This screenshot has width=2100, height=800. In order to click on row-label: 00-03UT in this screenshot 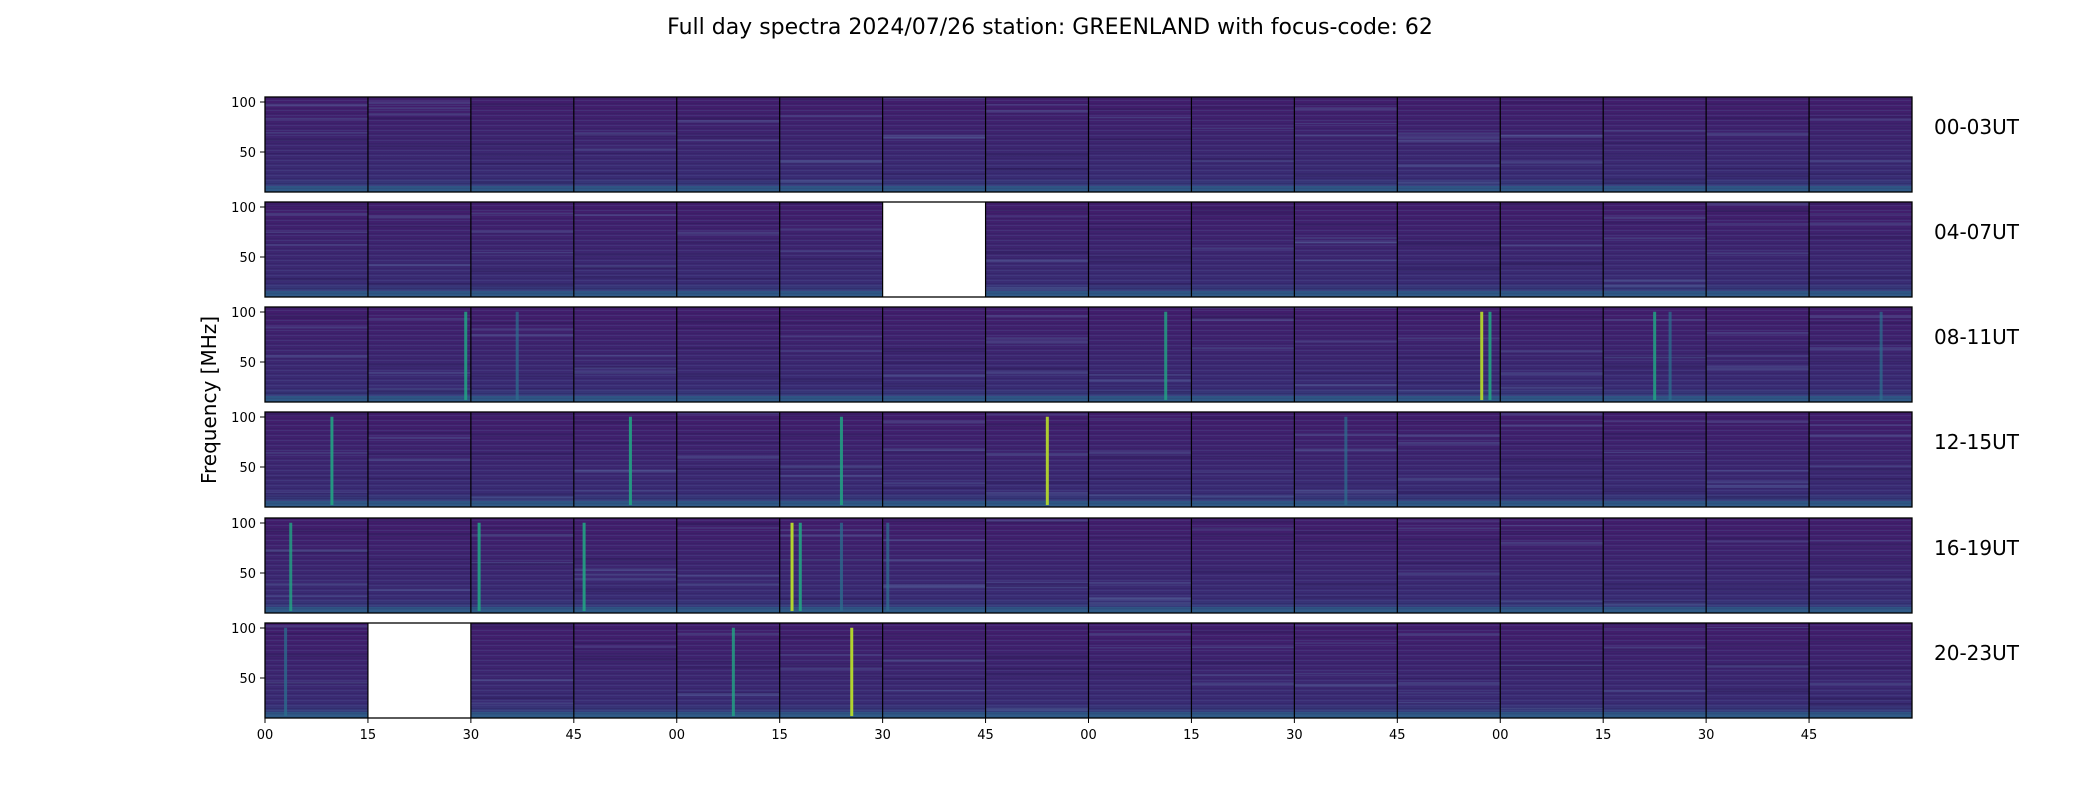, I will do `click(1977, 127)`.